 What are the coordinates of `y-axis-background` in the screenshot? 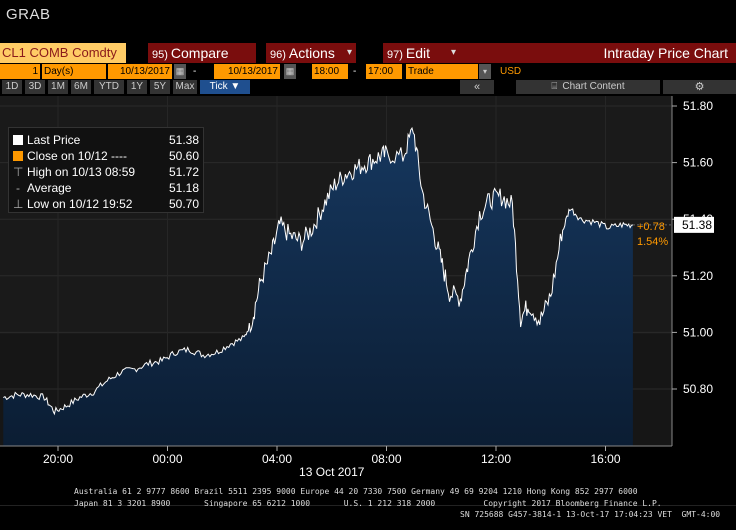 It's located at (704, 271).